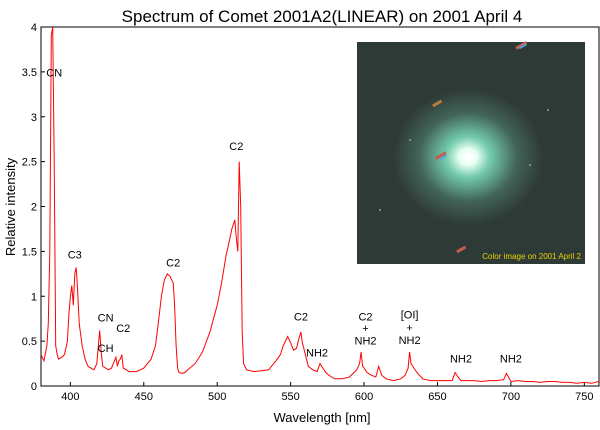 This screenshot has width=600, height=430. What do you see at coordinates (290, 397) in the screenshot?
I see `x-tick-label: 550` at bounding box center [290, 397].